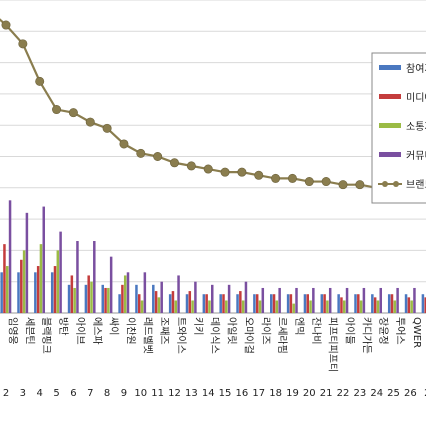  I want to click on x-tick-label: 투어스, so click(400, 331).